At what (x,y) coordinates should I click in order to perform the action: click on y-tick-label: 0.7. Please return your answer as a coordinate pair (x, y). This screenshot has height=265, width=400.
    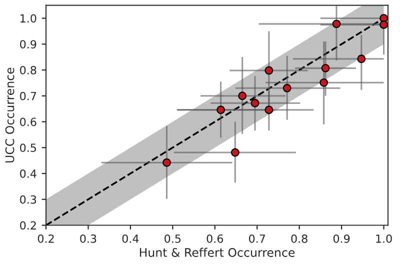
    Looking at the image, I should click on (28, 96).